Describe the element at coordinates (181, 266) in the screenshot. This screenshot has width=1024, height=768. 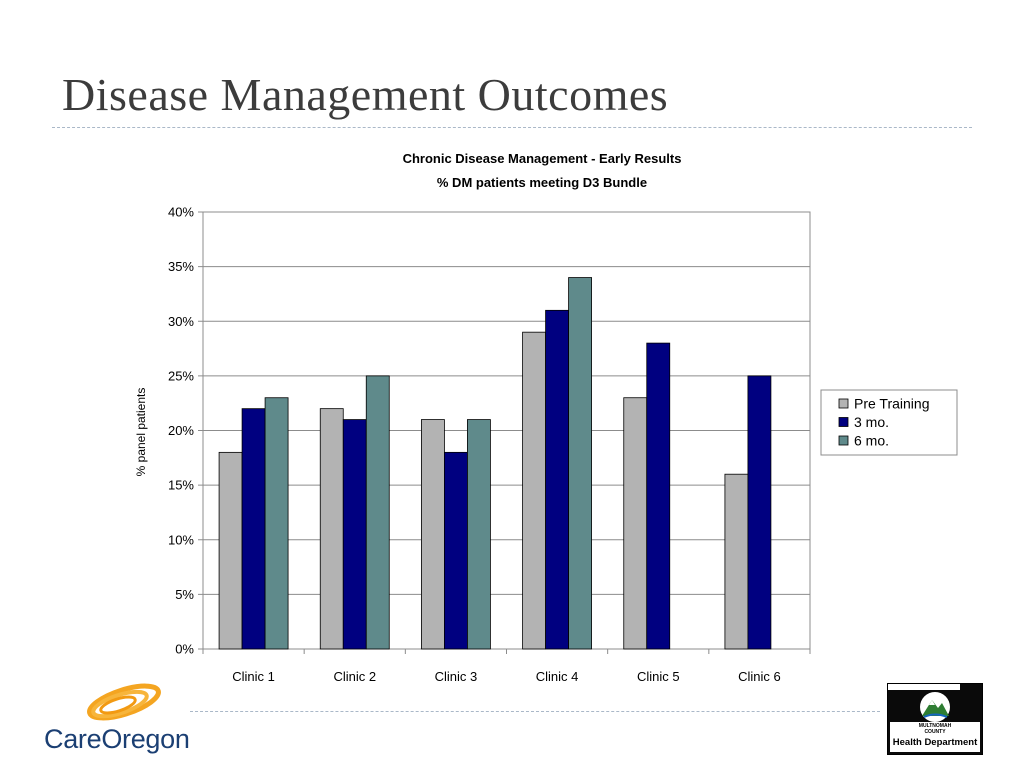
I see `y-tick-label: 35%` at that location.